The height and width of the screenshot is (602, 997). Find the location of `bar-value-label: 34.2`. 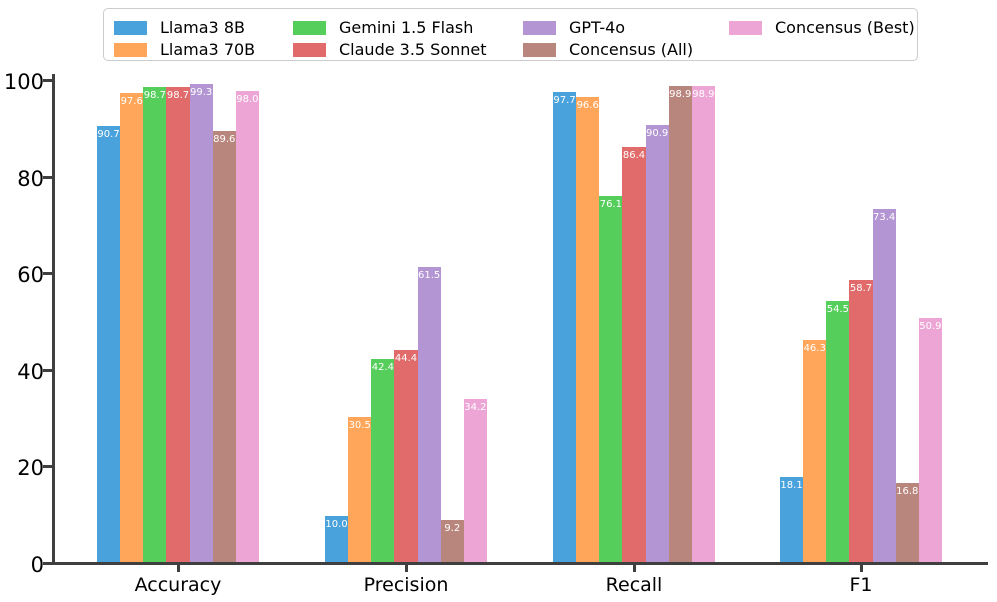

bar-value-label: 34.2 is located at coordinates (475, 407).